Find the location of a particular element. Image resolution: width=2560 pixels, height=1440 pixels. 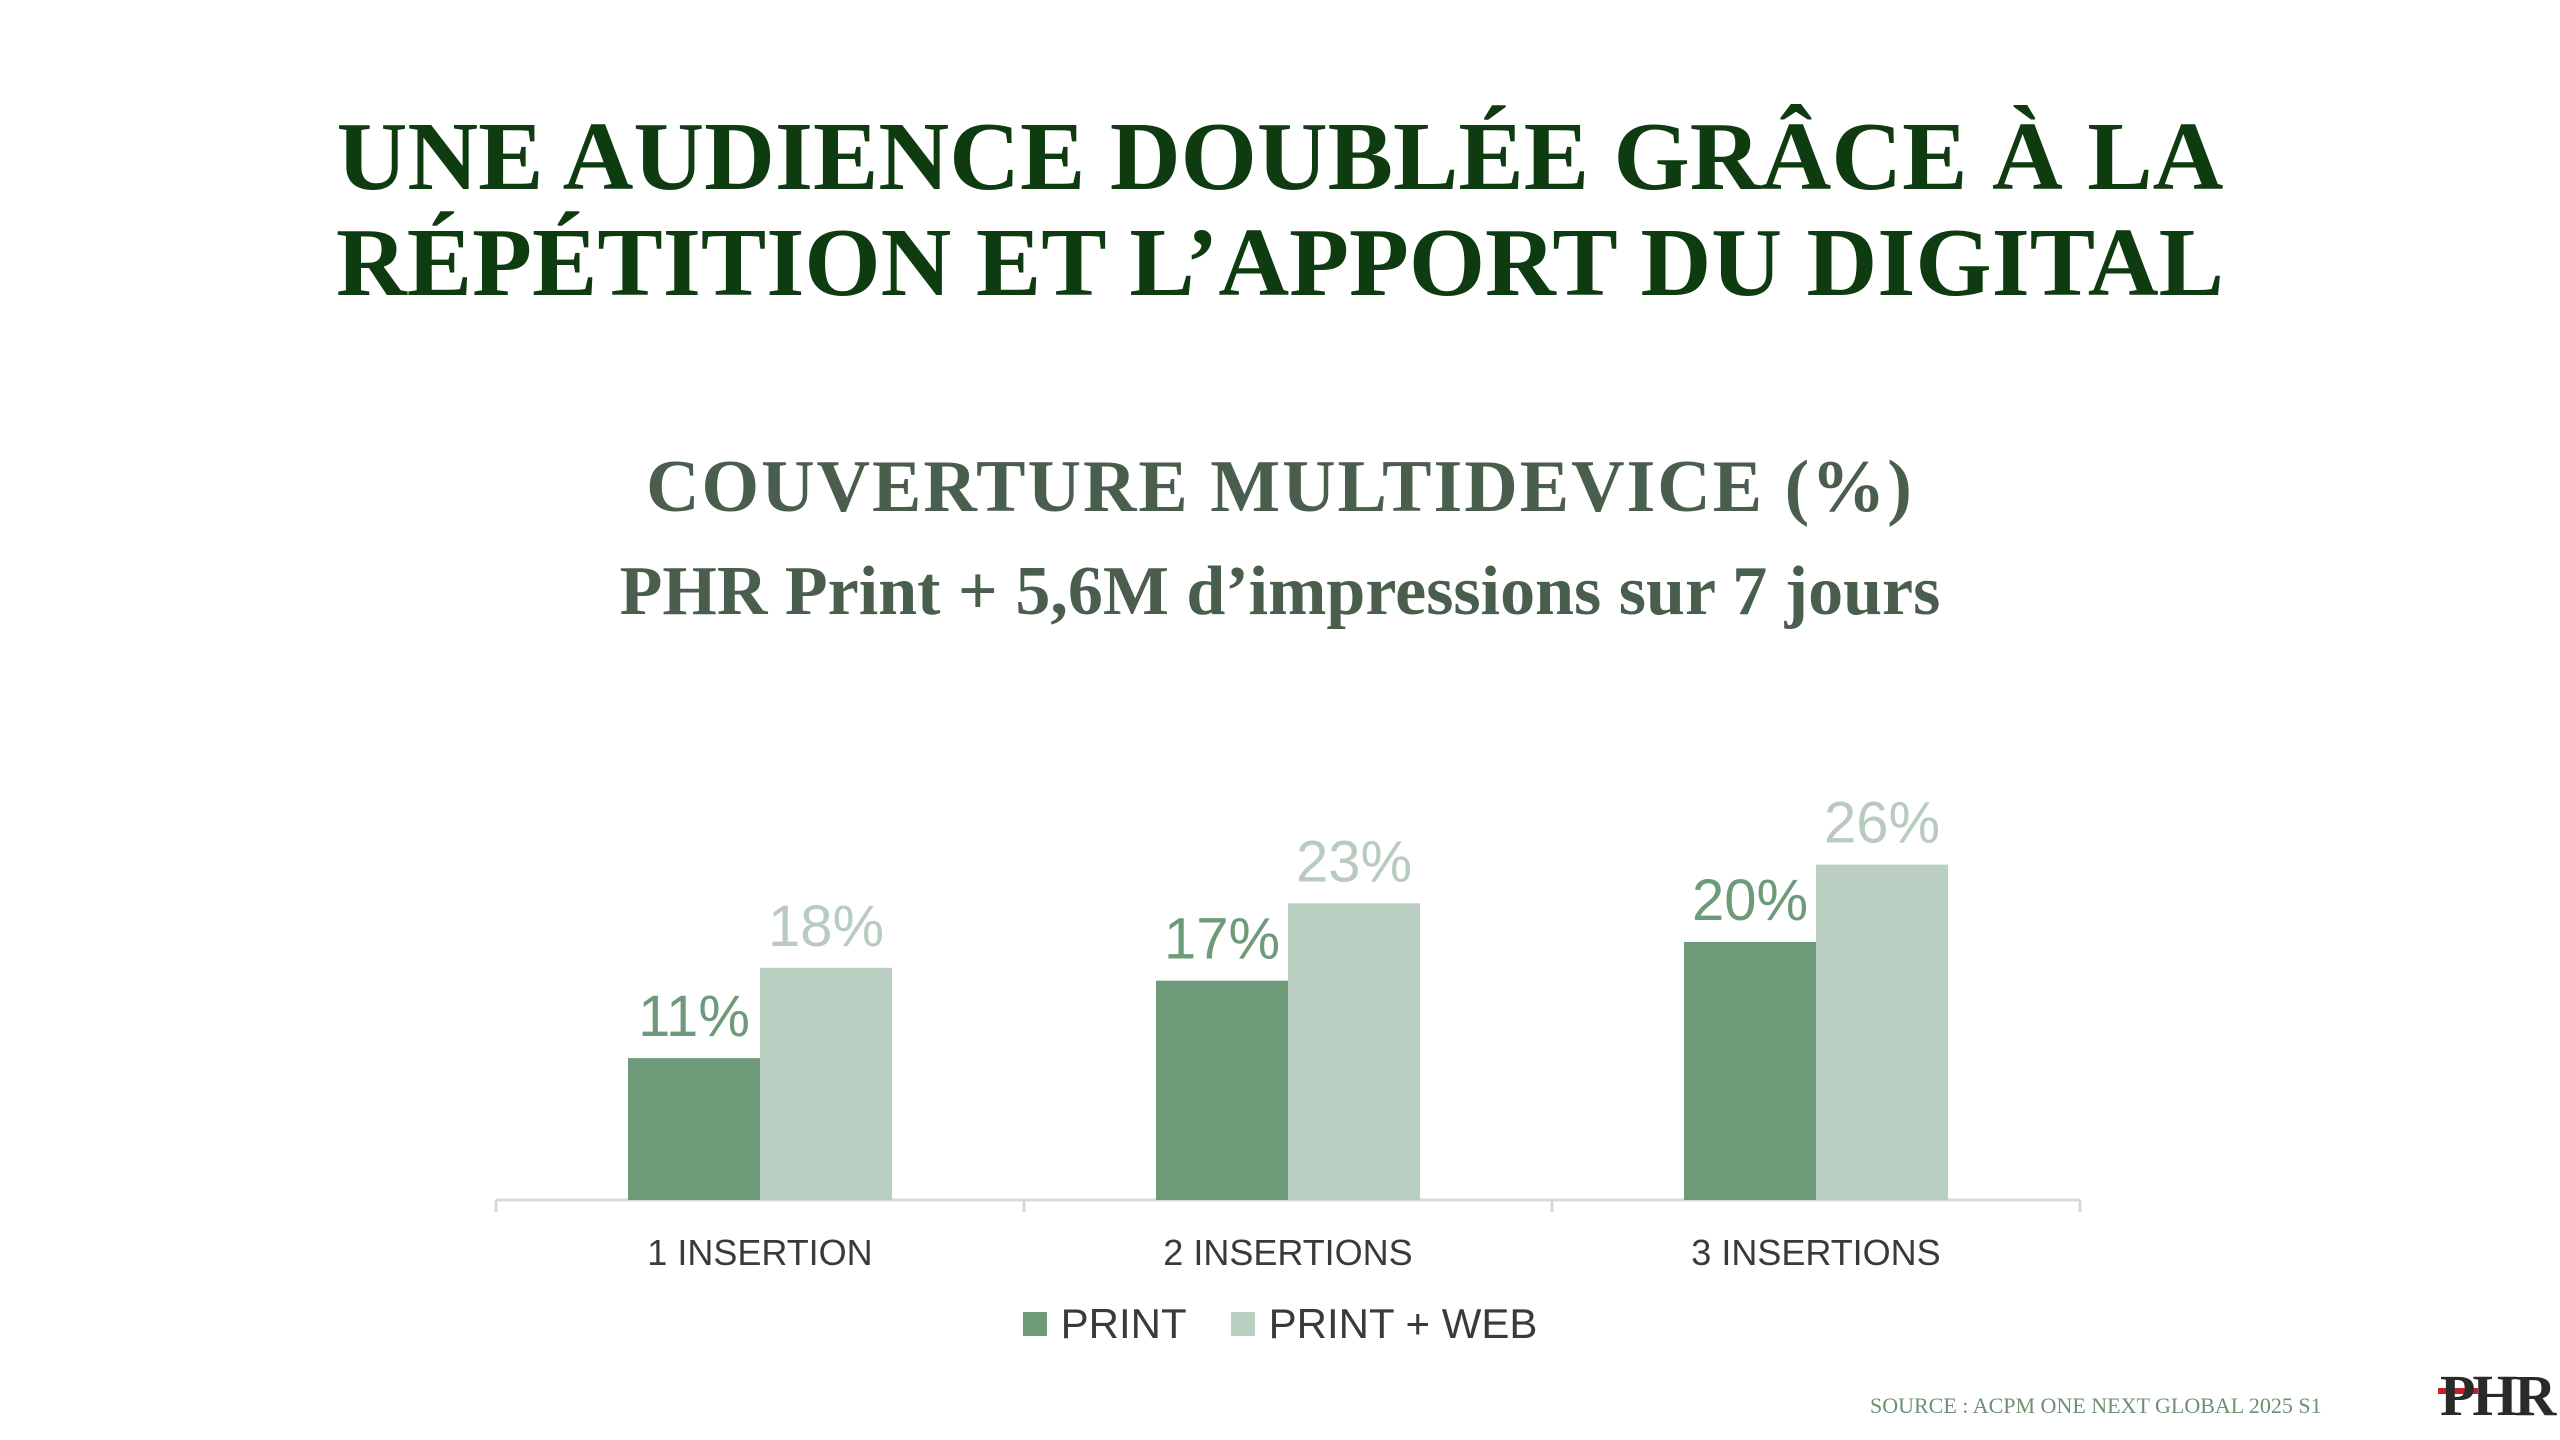

data-label: 18% is located at coordinates (826, 926).